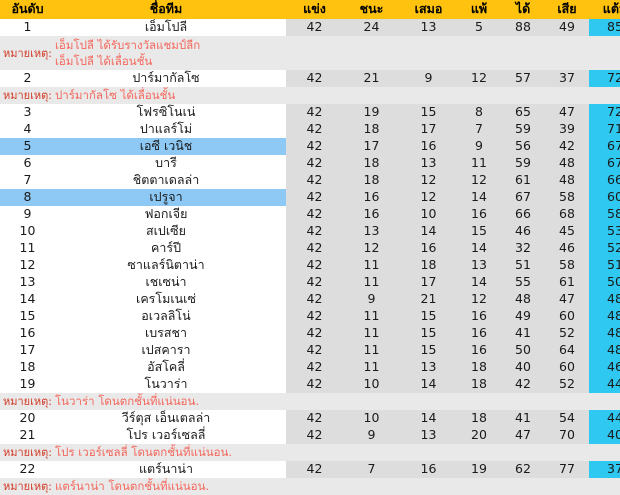 The image size is (620, 495). Describe the element at coordinates (428, 214) in the screenshot. I see `cell-draw: 10` at that location.